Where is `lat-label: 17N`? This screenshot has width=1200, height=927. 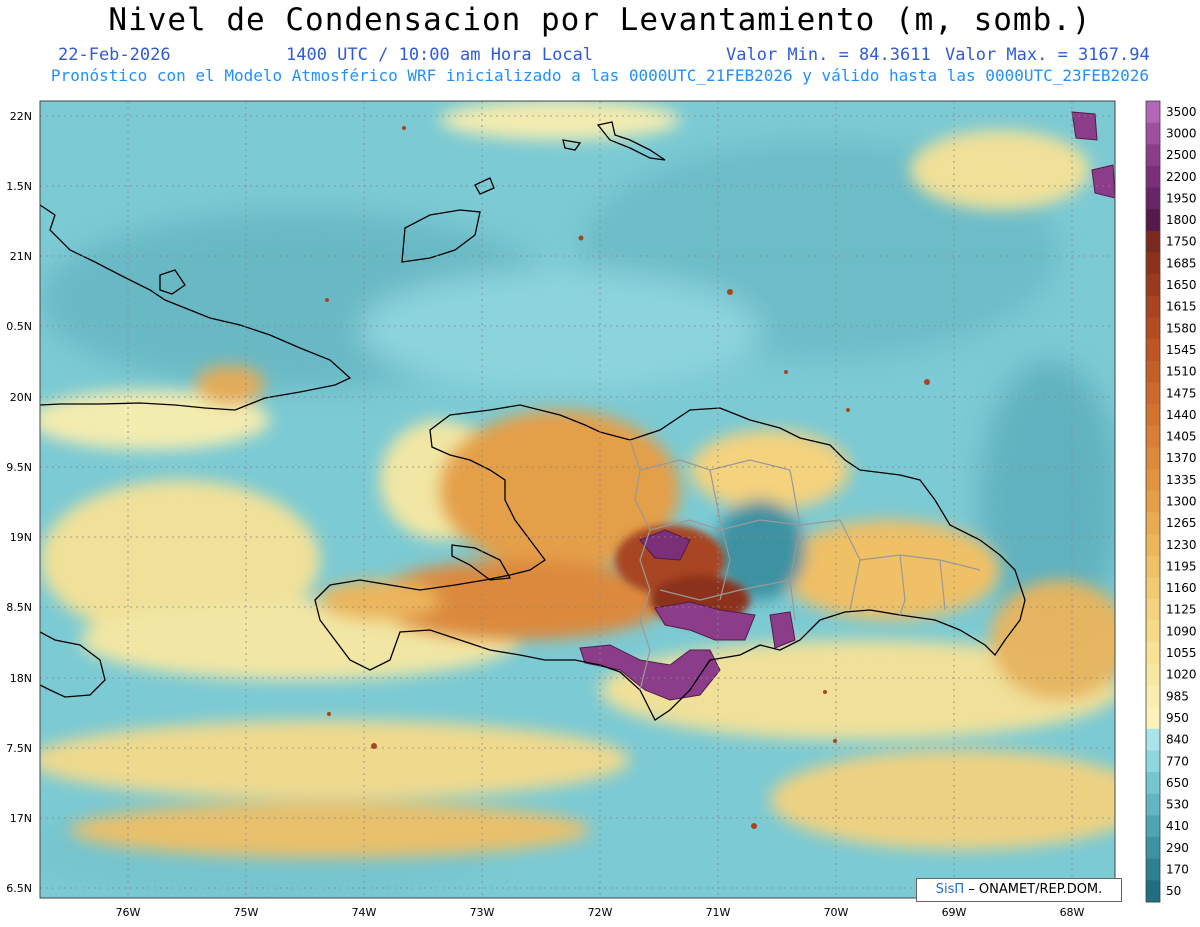
lat-label: 17N is located at coordinates (21, 818).